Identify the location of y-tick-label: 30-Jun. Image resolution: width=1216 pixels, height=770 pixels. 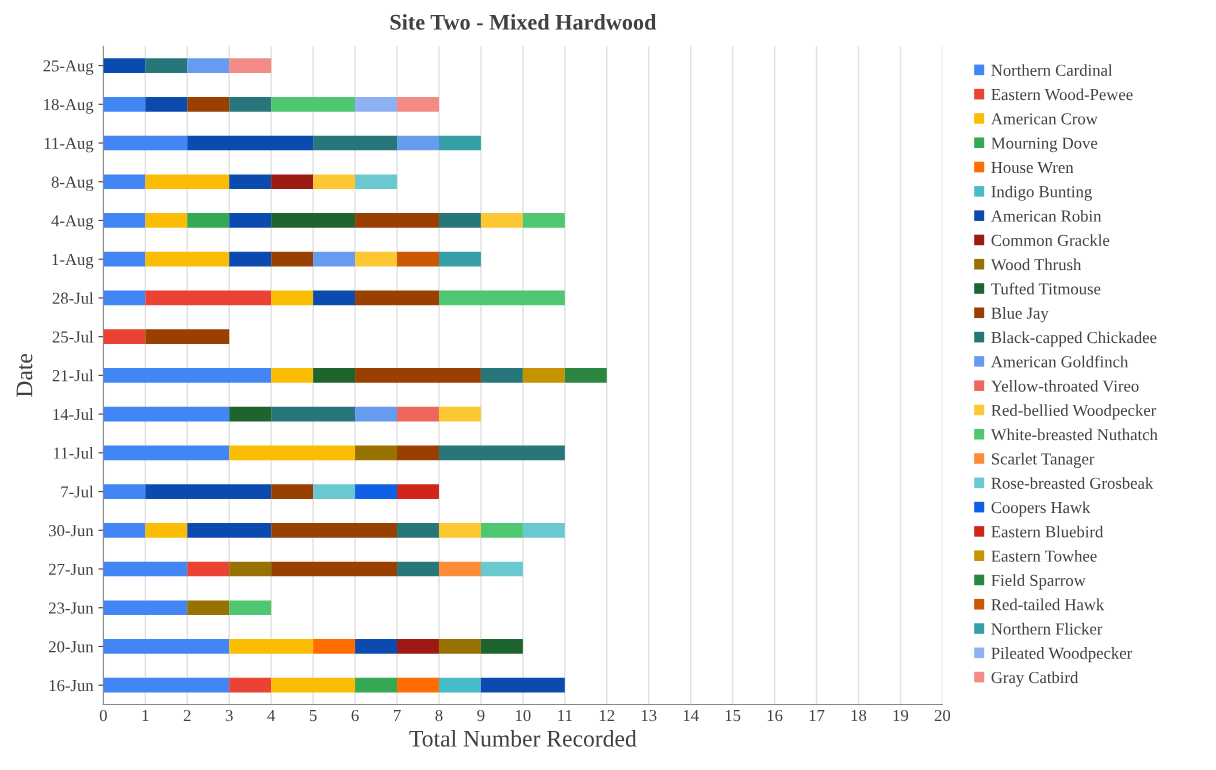
(71, 530).